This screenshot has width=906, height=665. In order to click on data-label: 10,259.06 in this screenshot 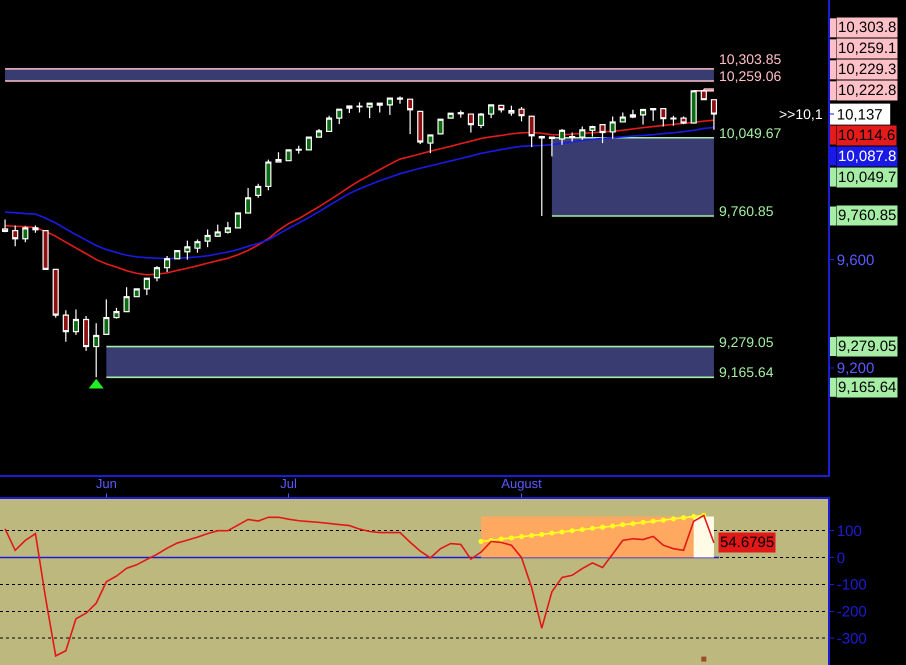, I will do `click(750, 76)`.